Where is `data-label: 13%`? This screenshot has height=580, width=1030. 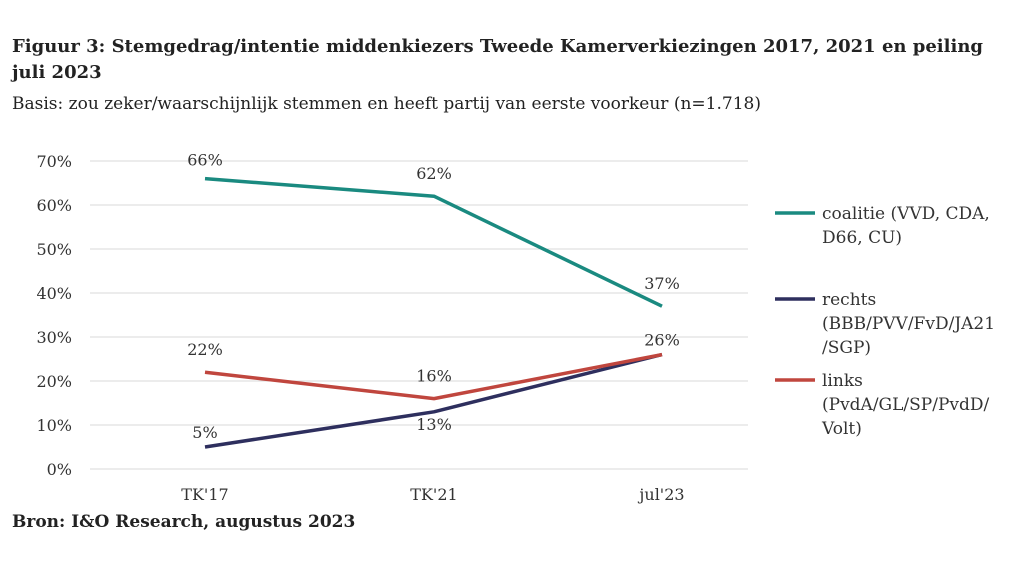
data-label: 13% is located at coordinates (434, 424).